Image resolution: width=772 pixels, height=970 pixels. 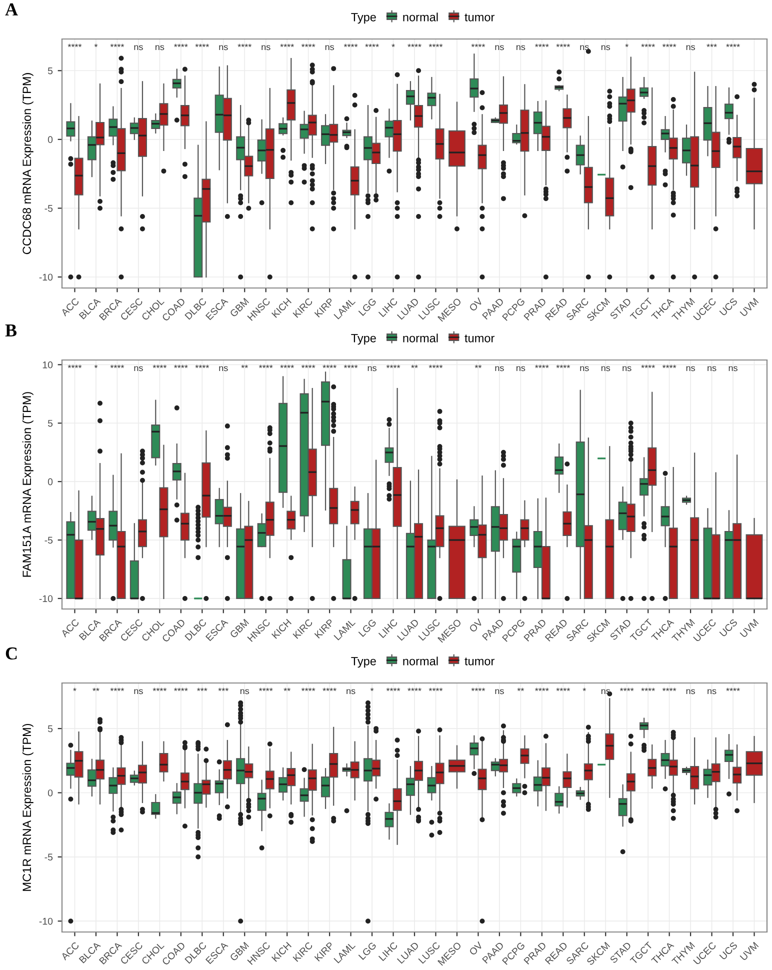 I want to click on y-axis-title: FAM151A mRNA Expression (TPM), so click(x=28, y=484).